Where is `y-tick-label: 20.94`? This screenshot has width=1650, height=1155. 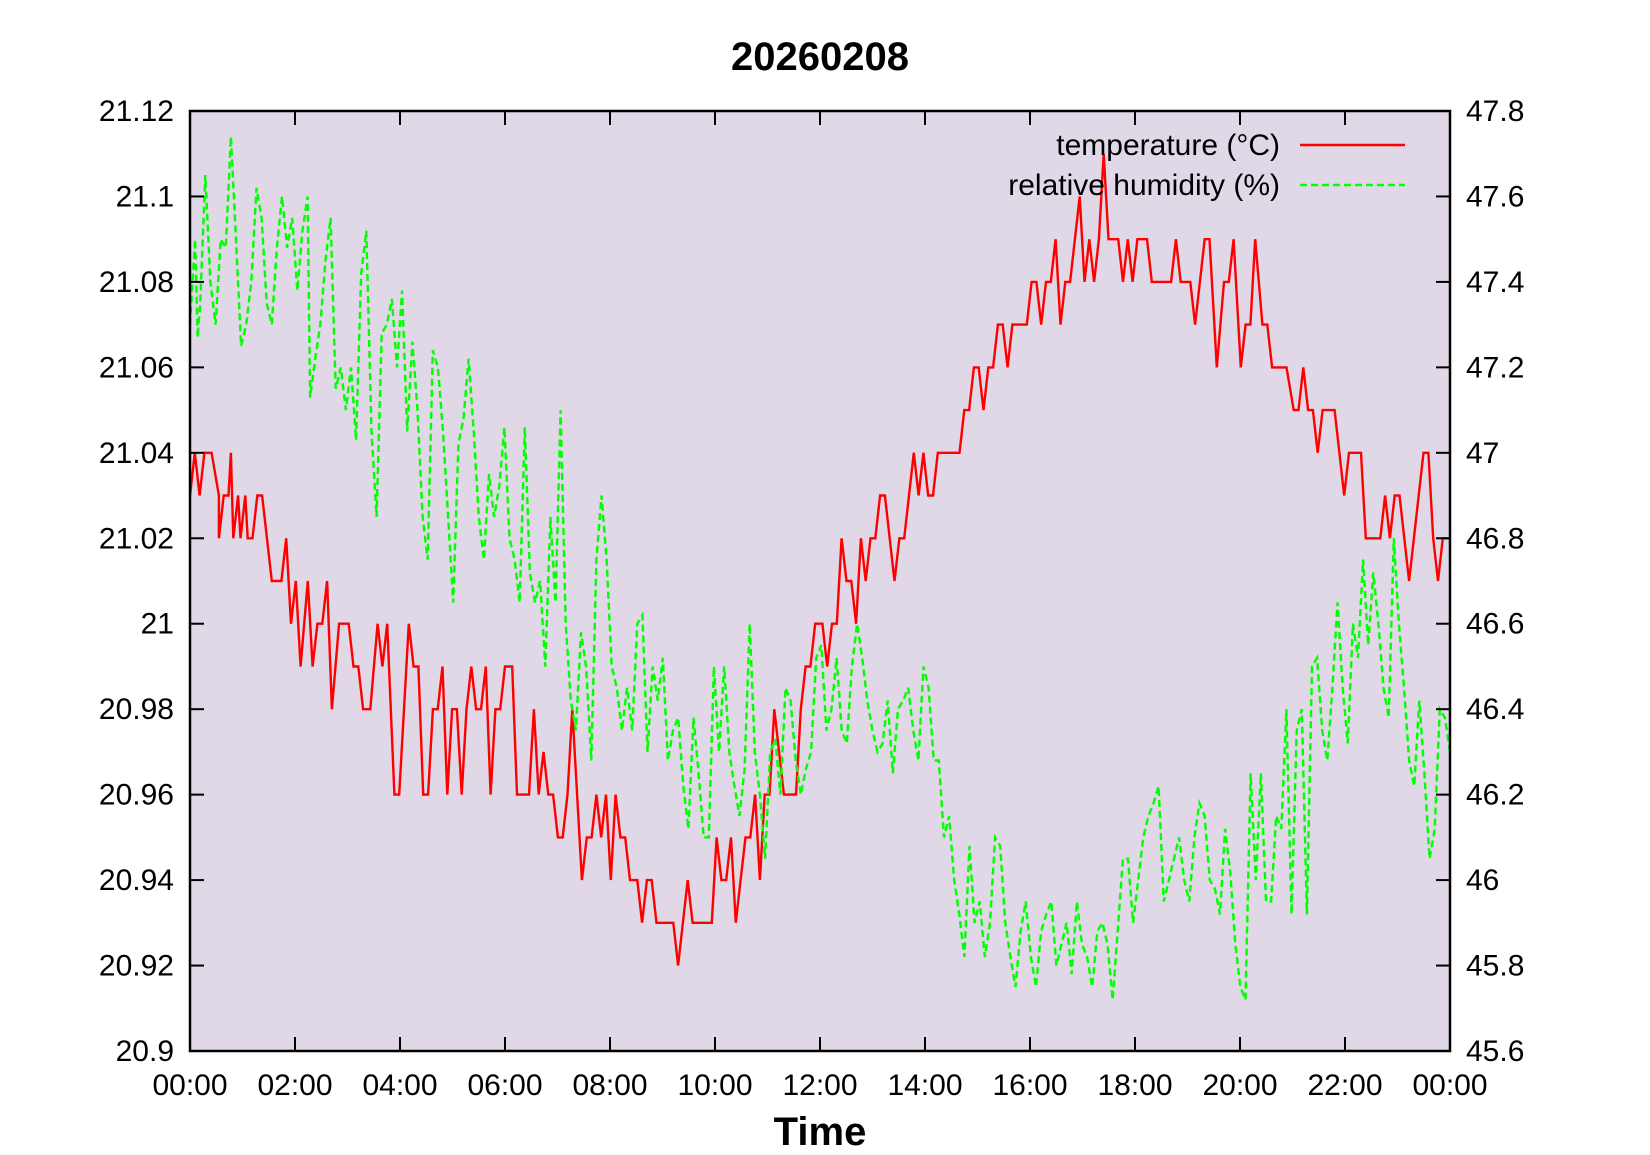 y-tick-label: 20.94 is located at coordinates (136, 880).